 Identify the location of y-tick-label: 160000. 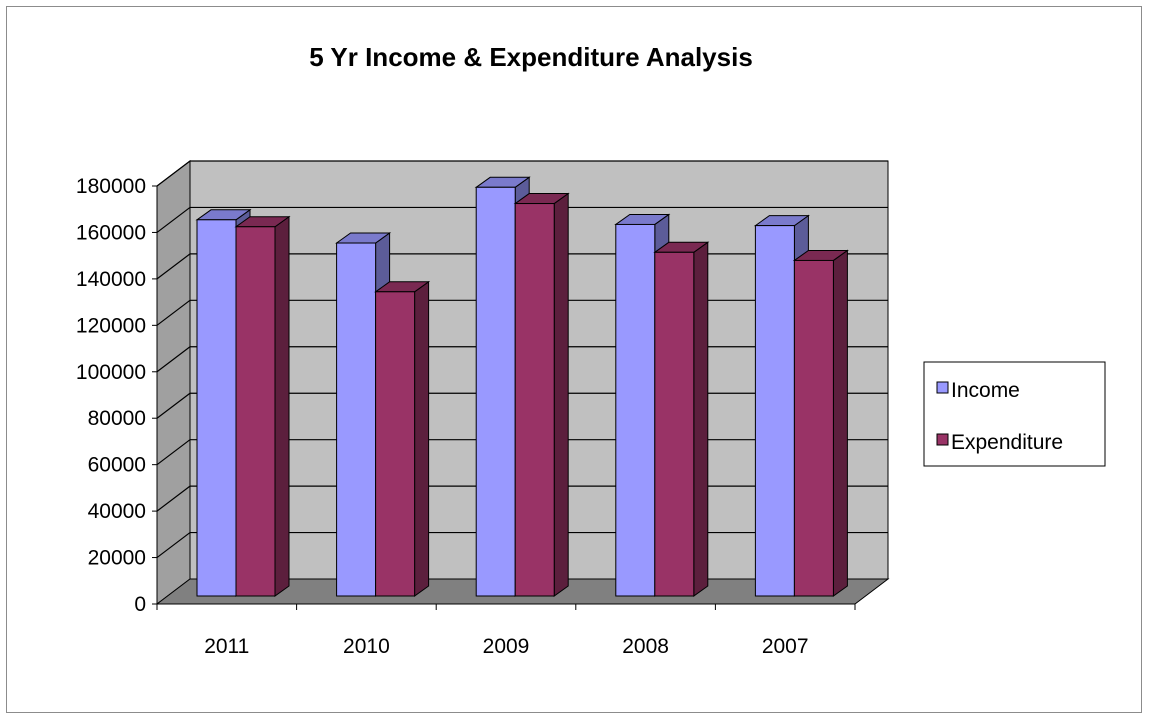
(111, 232).